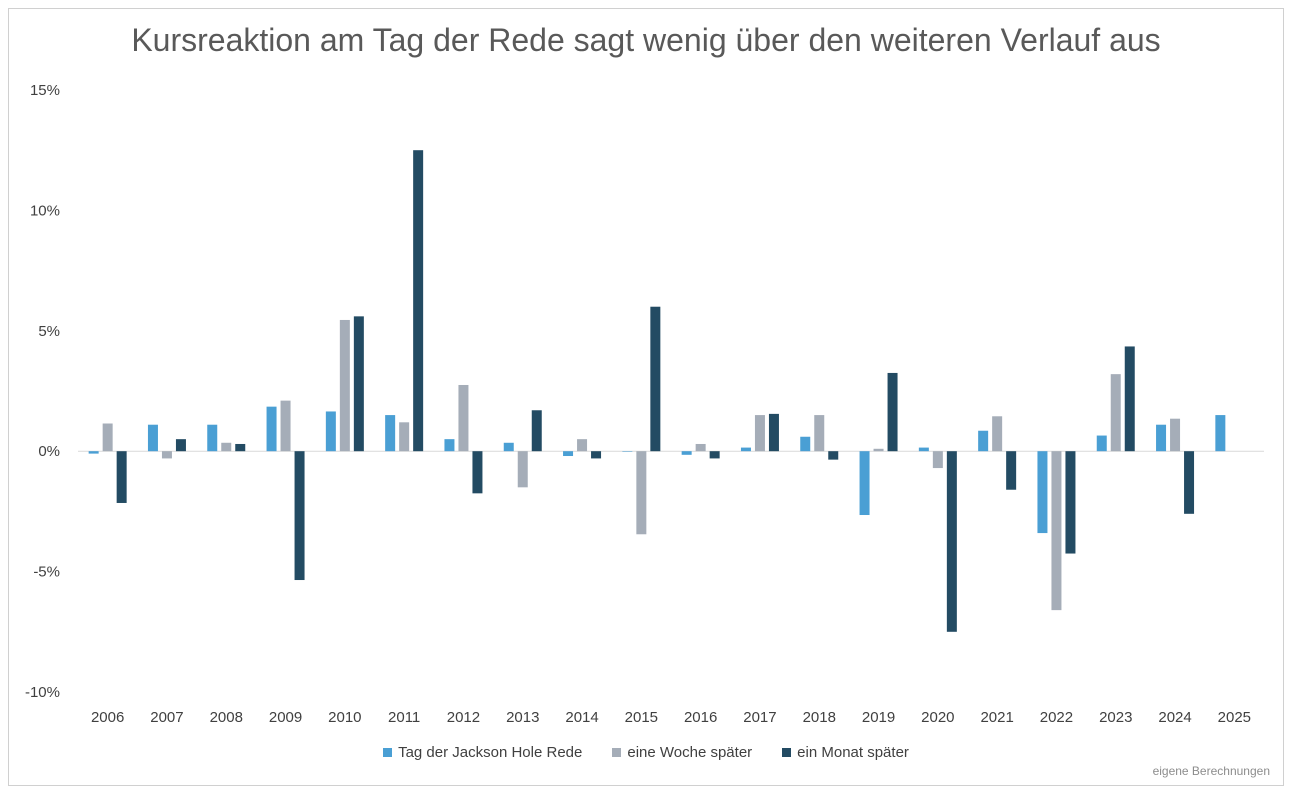 The height and width of the screenshot is (796, 1292). Describe the element at coordinates (463, 717) in the screenshot. I see `x-tick-label: 2012` at that location.